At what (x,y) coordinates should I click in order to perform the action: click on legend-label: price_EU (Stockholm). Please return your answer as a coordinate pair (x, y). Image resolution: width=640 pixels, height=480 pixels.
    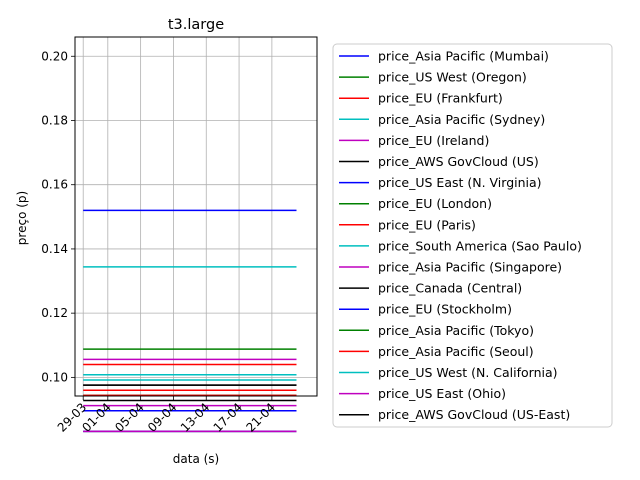
    Looking at the image, I should click on (445, 309).